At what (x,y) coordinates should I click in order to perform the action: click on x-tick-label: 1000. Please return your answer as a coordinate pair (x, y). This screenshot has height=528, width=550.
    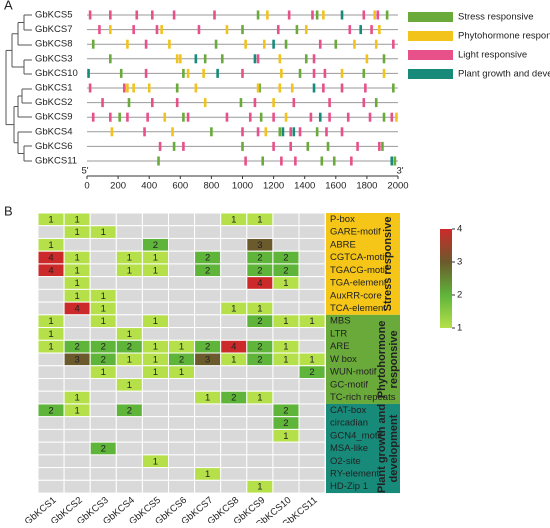
    Looking at the image, I should click on (242, 186).